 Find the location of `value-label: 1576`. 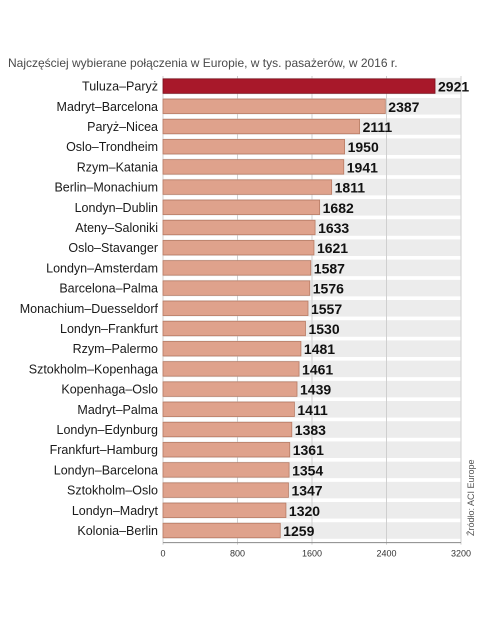

value-label: 1576 is located at coordinates (328, 289).